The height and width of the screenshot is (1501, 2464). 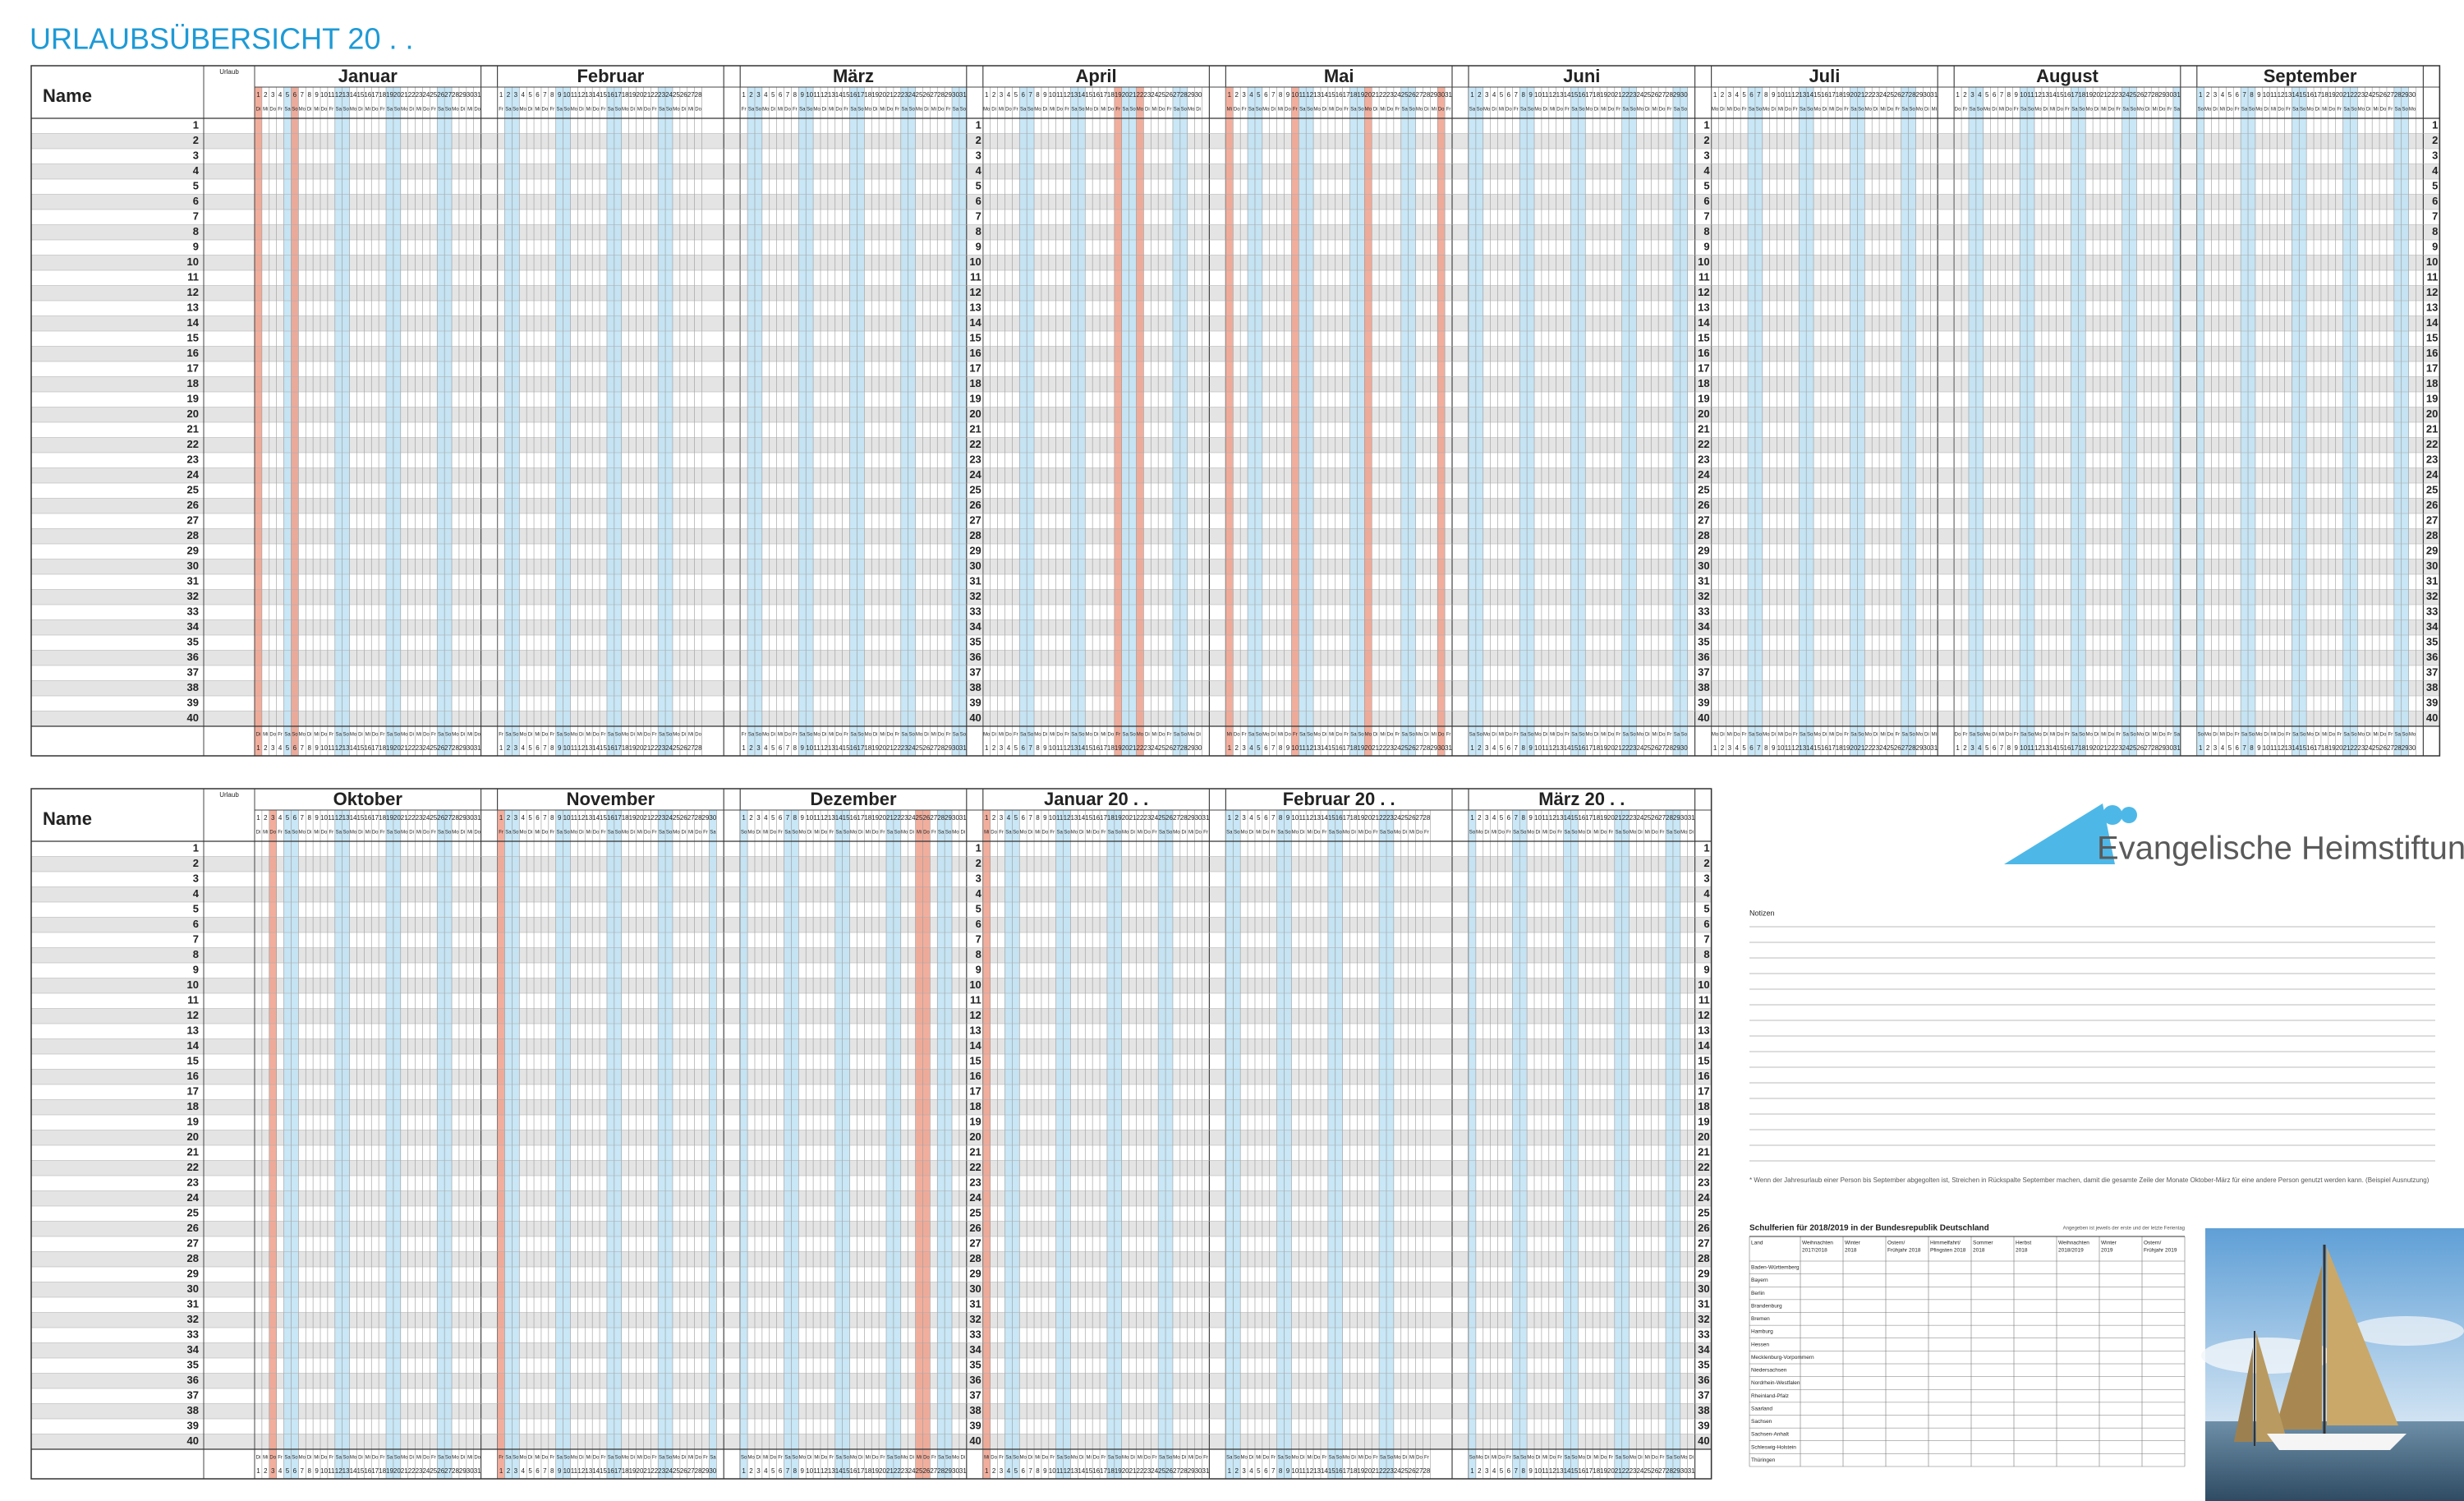 What do you see at coordinates (193, 1288) in the screenshot?
I see `row-number: 30` at bounding box center [193, 1288].